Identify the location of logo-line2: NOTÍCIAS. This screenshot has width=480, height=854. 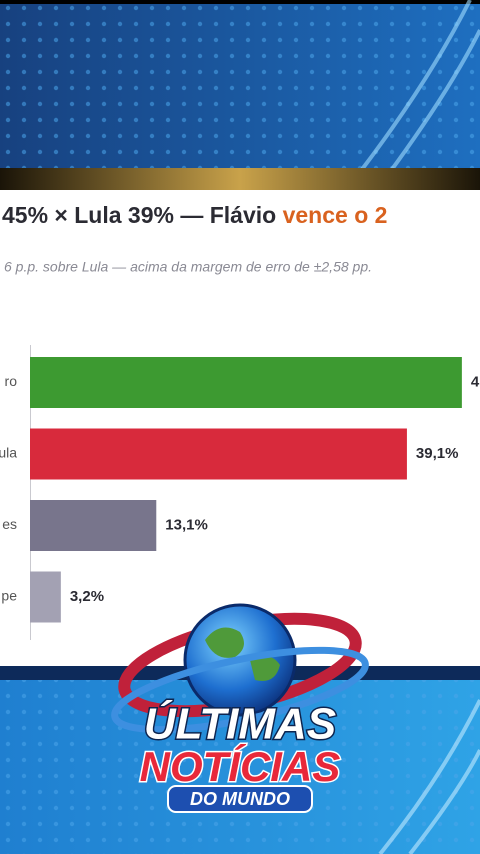
(240, 766).